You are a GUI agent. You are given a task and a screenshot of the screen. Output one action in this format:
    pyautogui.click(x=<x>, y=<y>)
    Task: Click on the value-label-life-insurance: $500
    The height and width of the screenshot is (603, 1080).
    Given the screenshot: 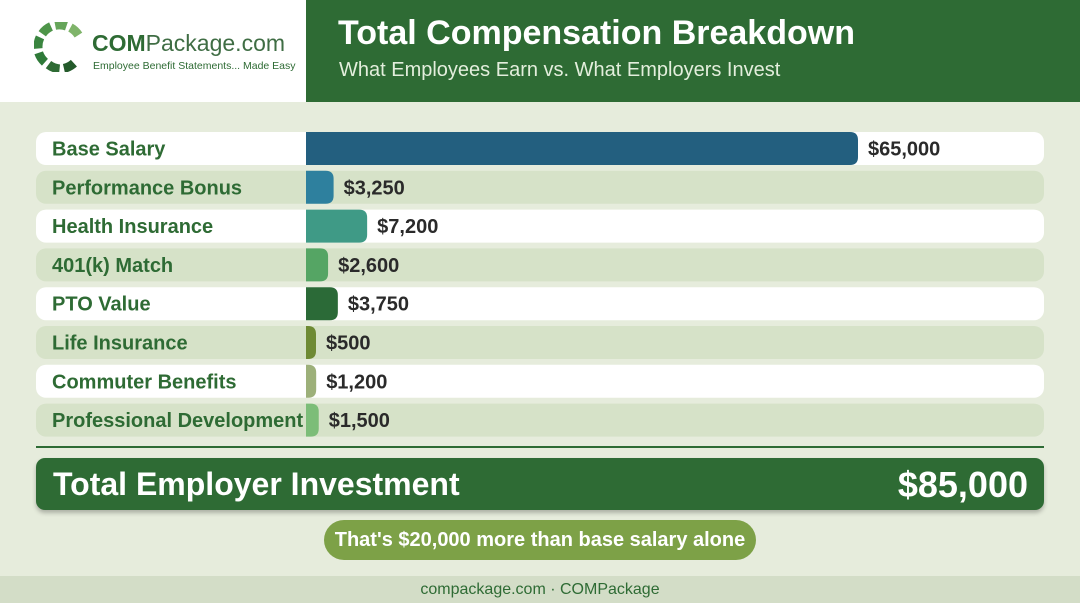 What is the action you would take?
    pyautogui.click(x=348, y=344)
    